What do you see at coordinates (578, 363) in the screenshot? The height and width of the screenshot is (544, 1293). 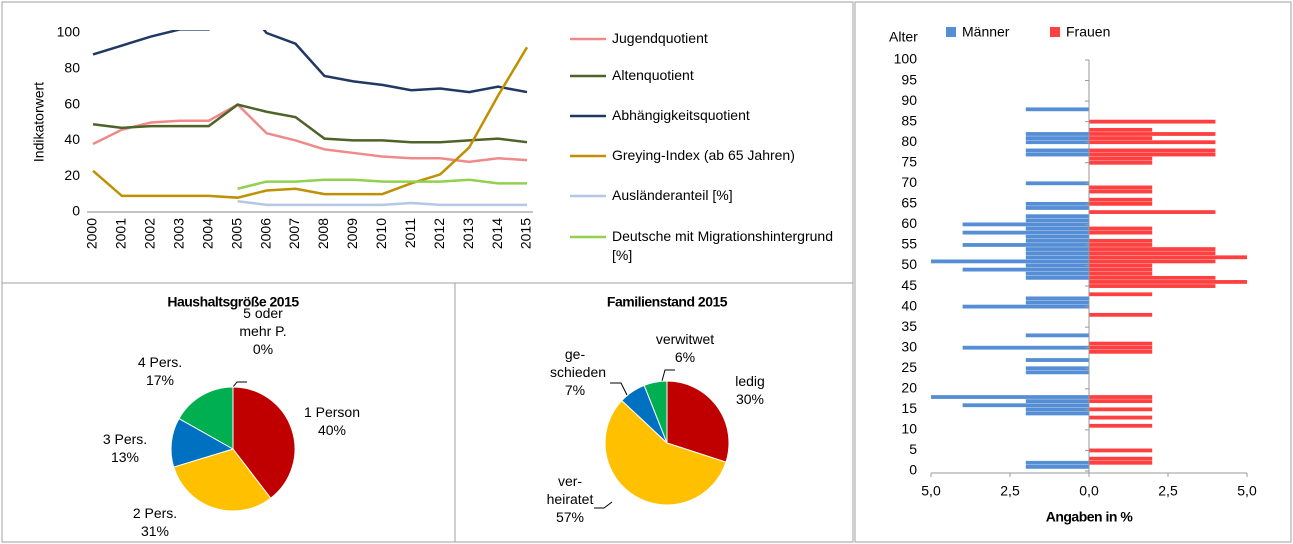 I see `slice-category: ge-schieden` at bounding box center [578, 363].